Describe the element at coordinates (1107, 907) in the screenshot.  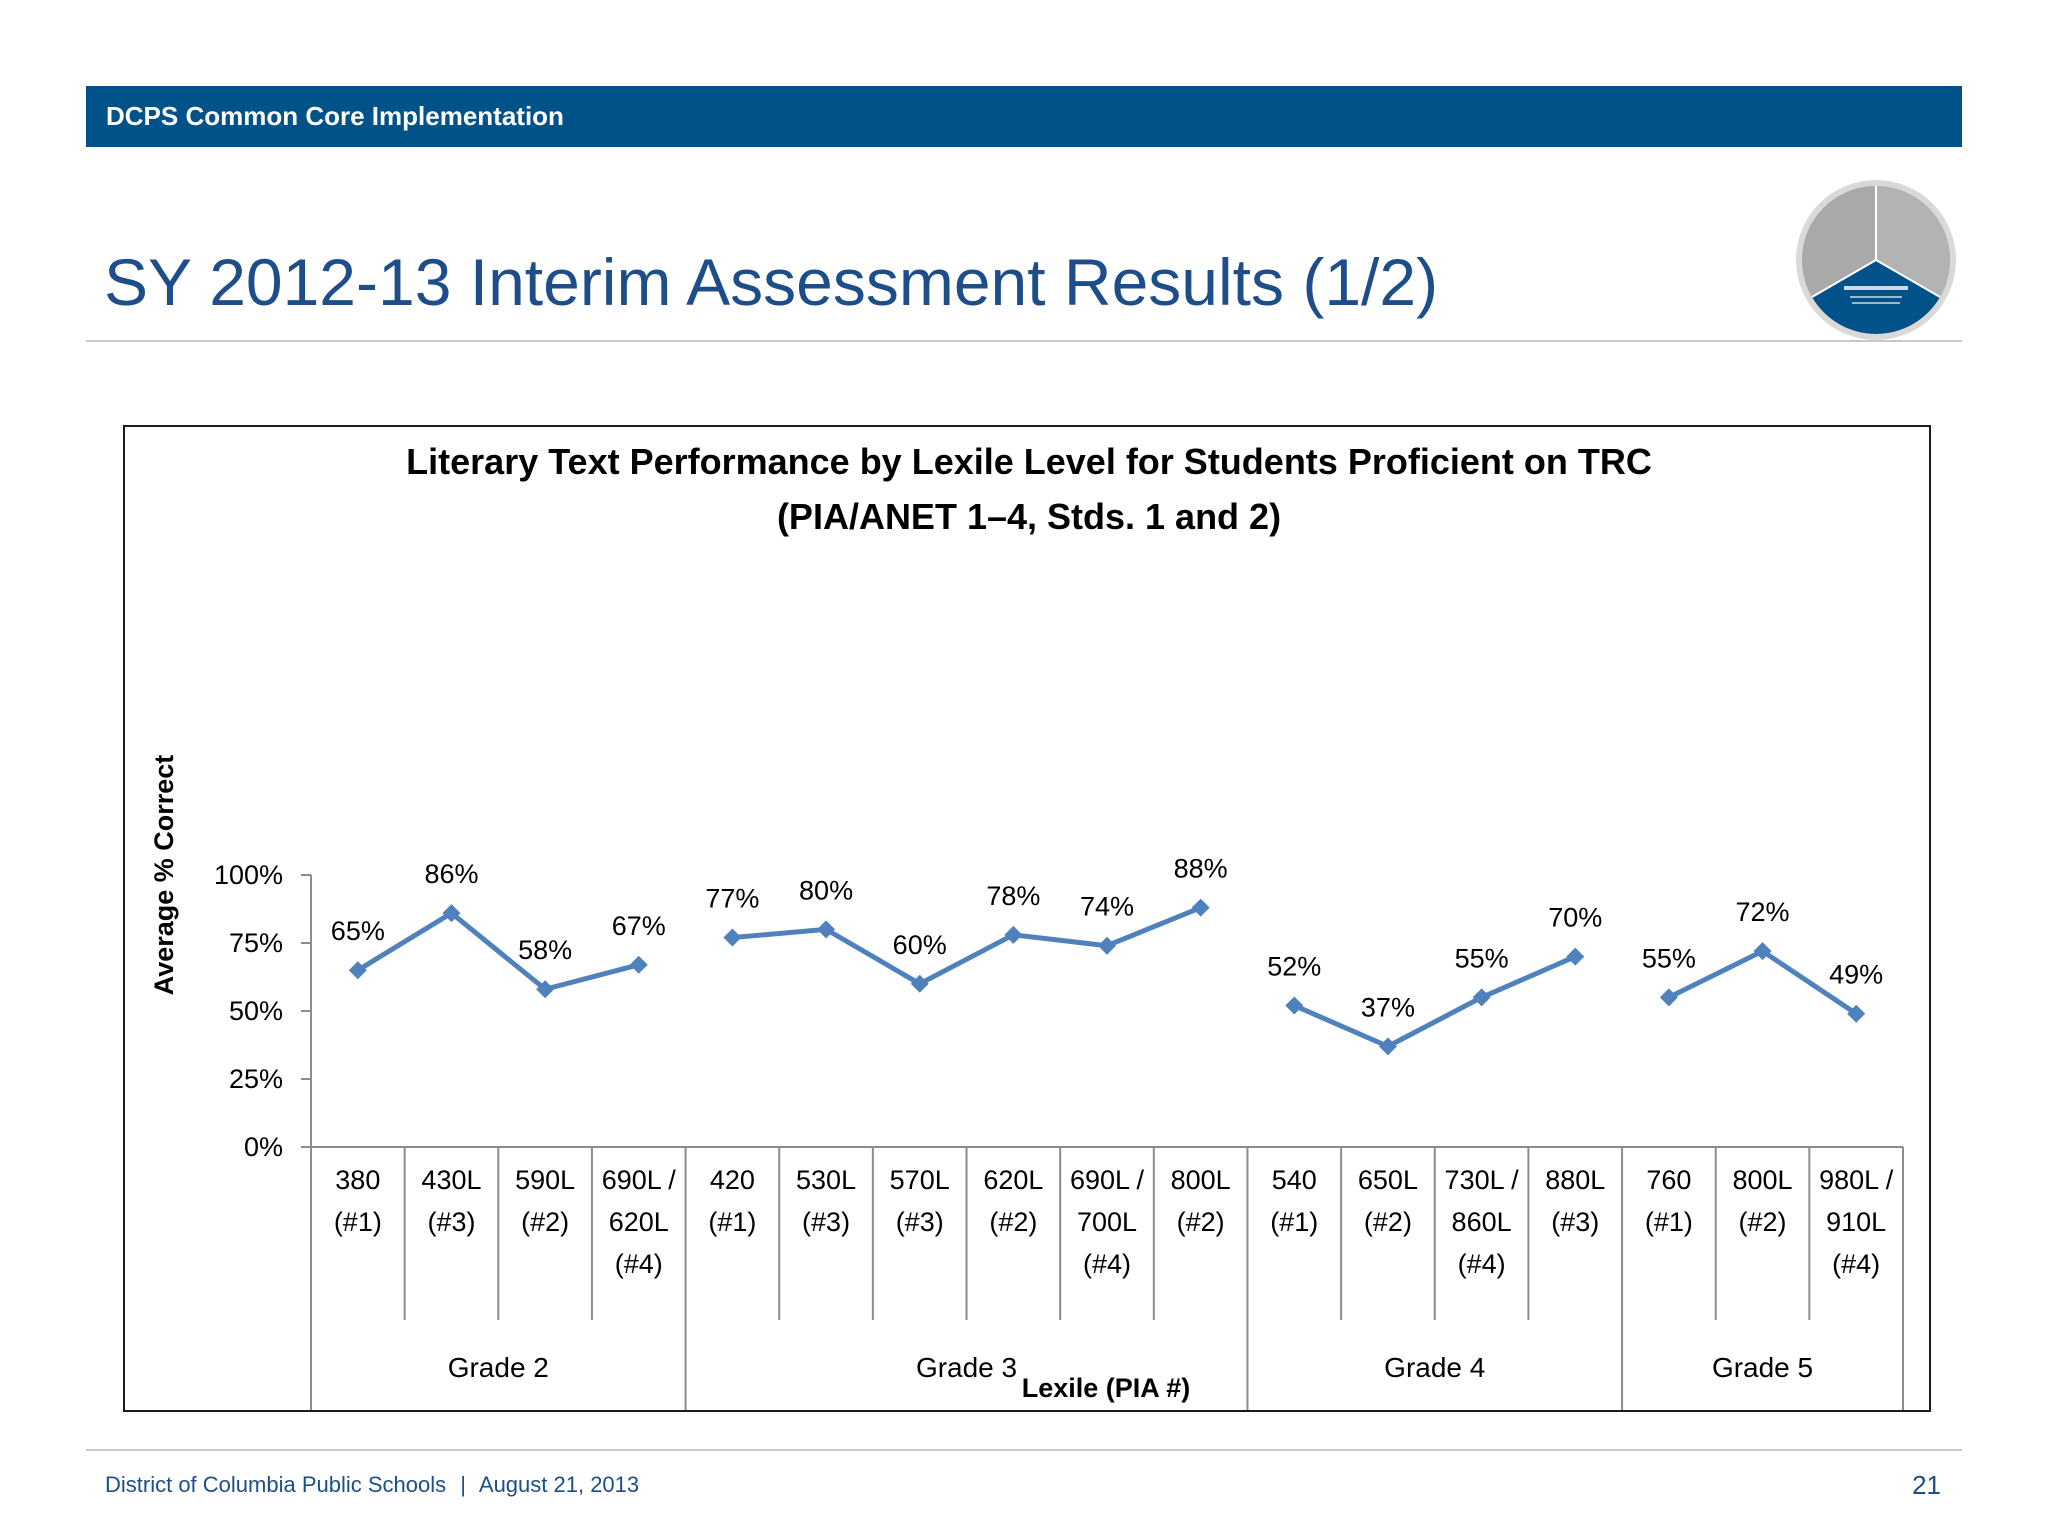
I see `data-label: 74%` at that location.